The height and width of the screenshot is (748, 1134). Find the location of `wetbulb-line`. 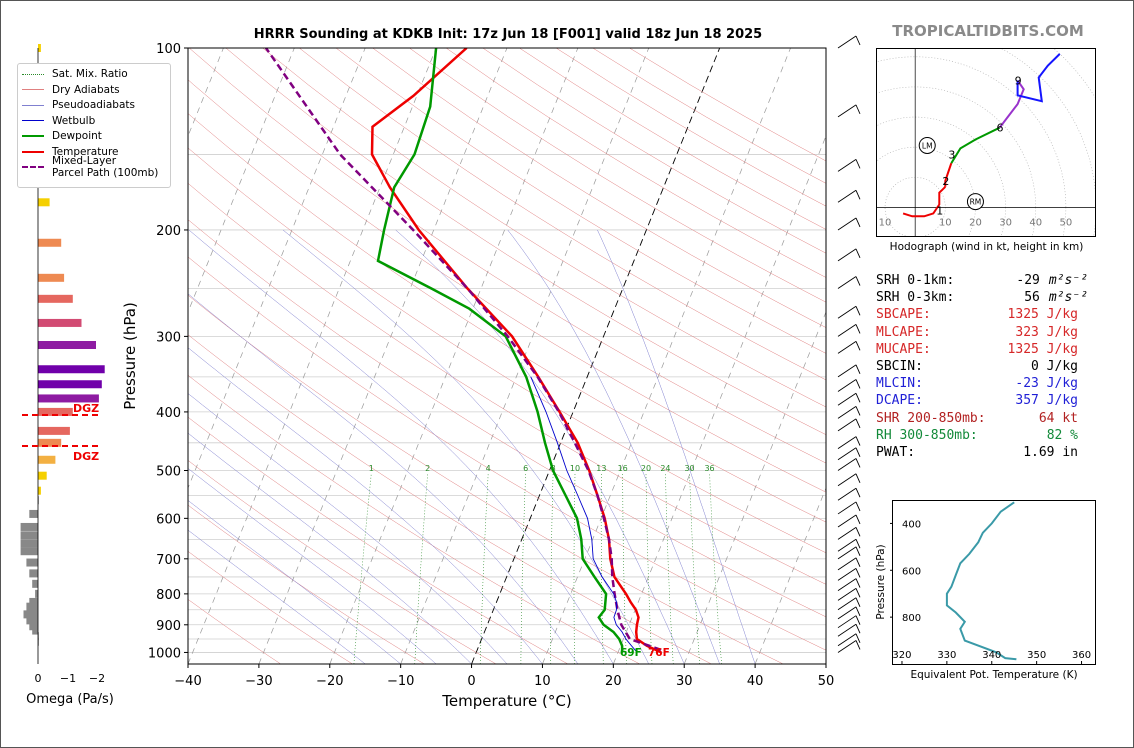

wetbulb-line is located at coordinates (584, 514).